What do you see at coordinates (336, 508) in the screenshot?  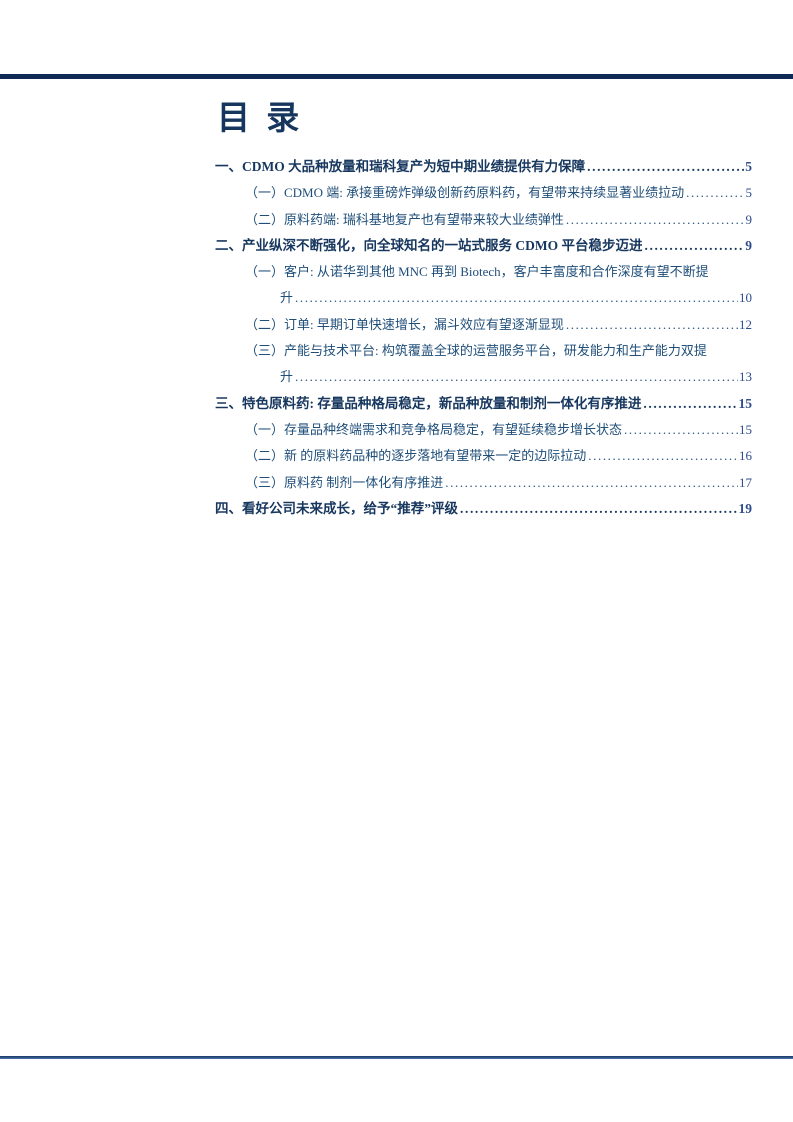 I see `toc-entry-text: 四、看好公司未来成长，给予“推荐”评级` at bounding box center [336, 508].